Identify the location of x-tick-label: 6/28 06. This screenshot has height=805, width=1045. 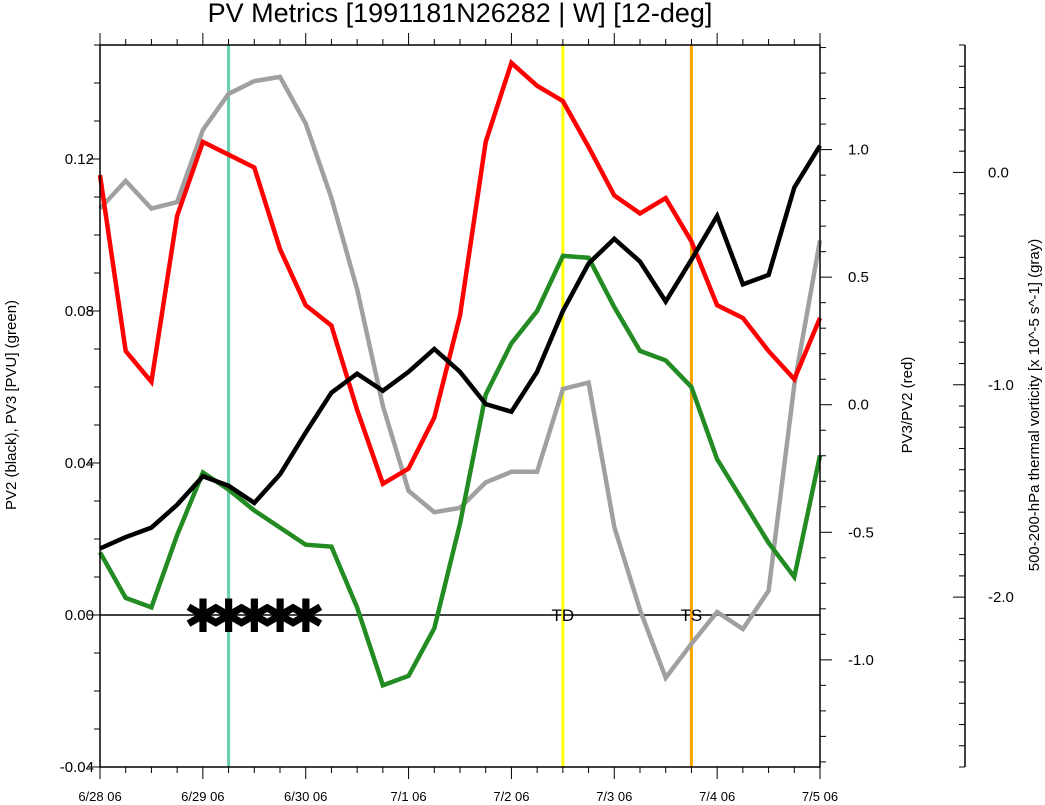
(99, 796).